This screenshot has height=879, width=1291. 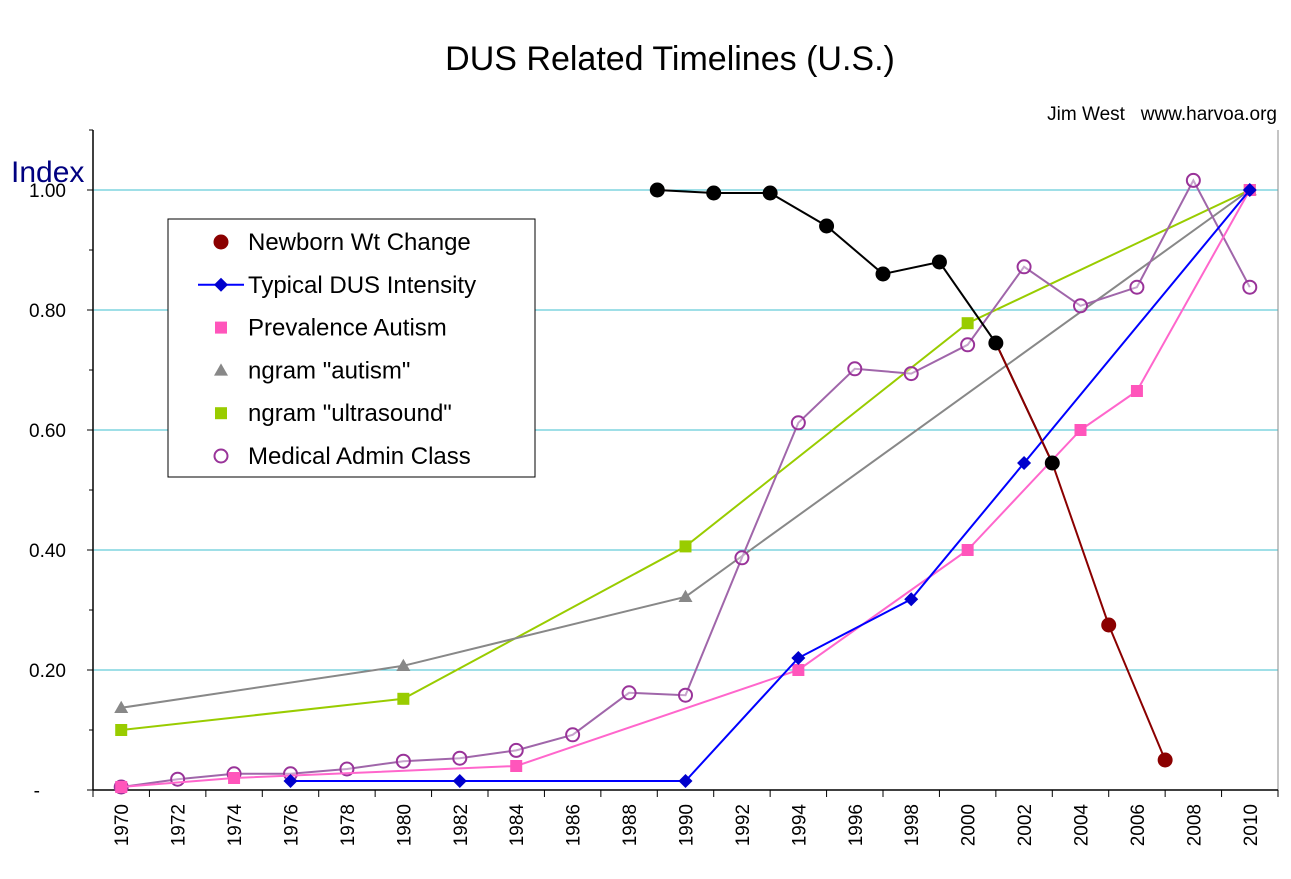 I want to click on legend-label: Prevalence Autism, so click(x=347, y=328).